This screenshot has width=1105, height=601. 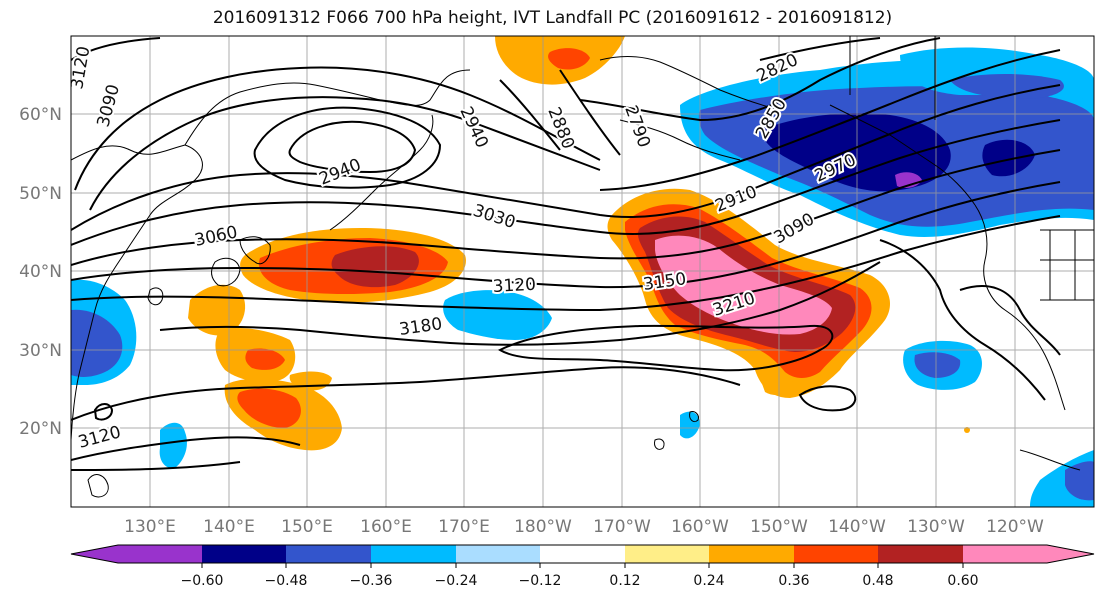 What do you see at coordinates (857, 527) in the screenshot?
I see `lon-label: 140°W` at bounding box center [857, 527].